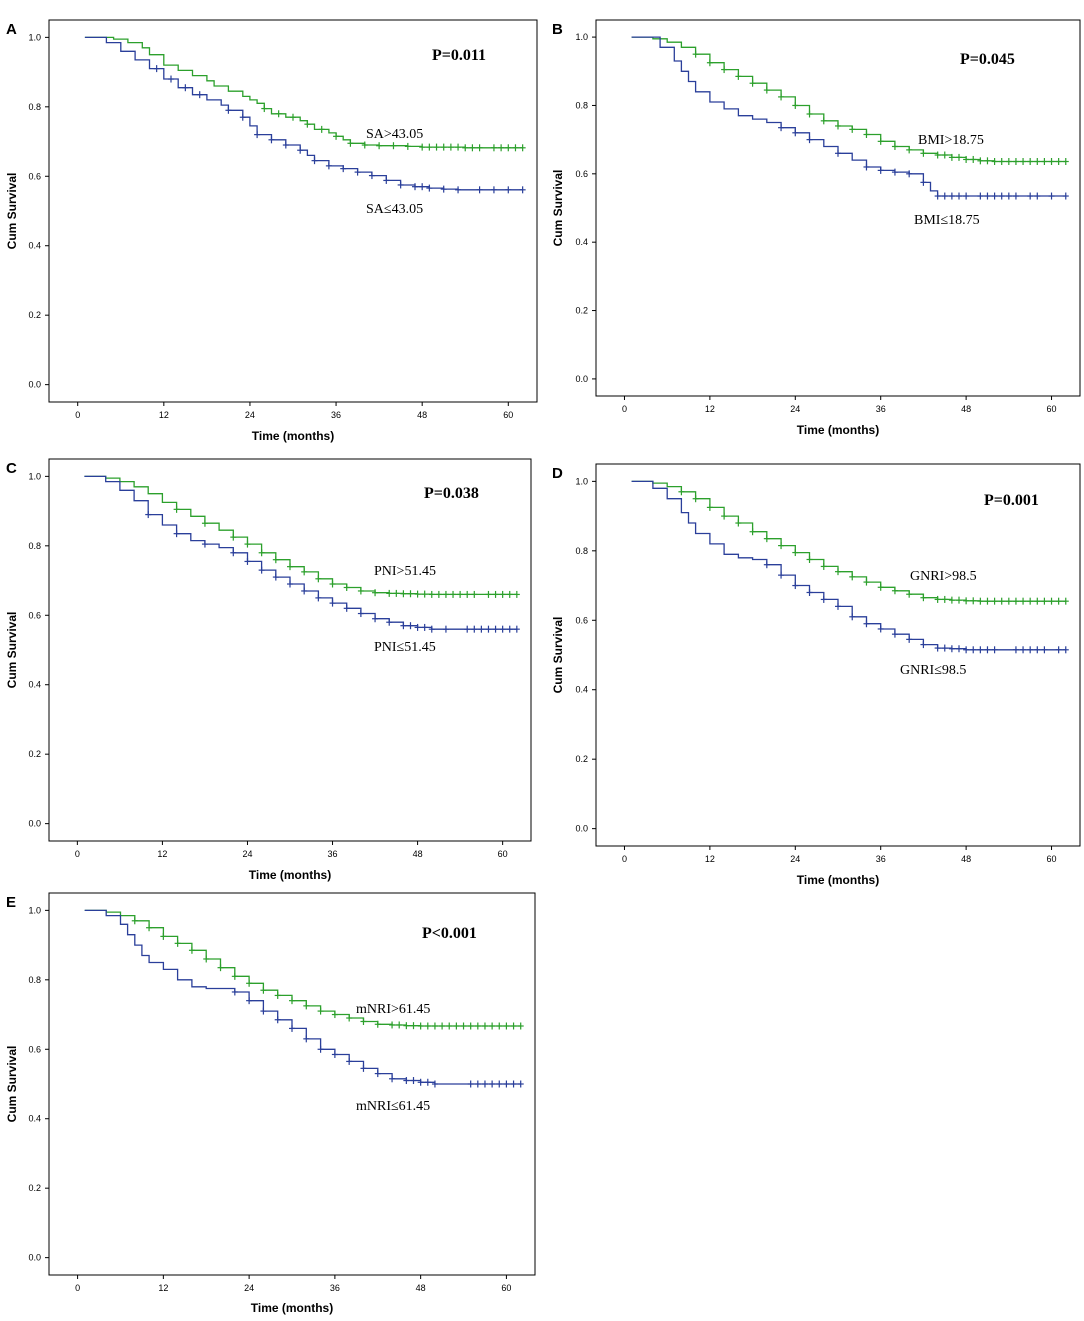  Describe the element at coordinates (335, 1288) in the screenshot. I see `x-tick-label: 36` at that location.